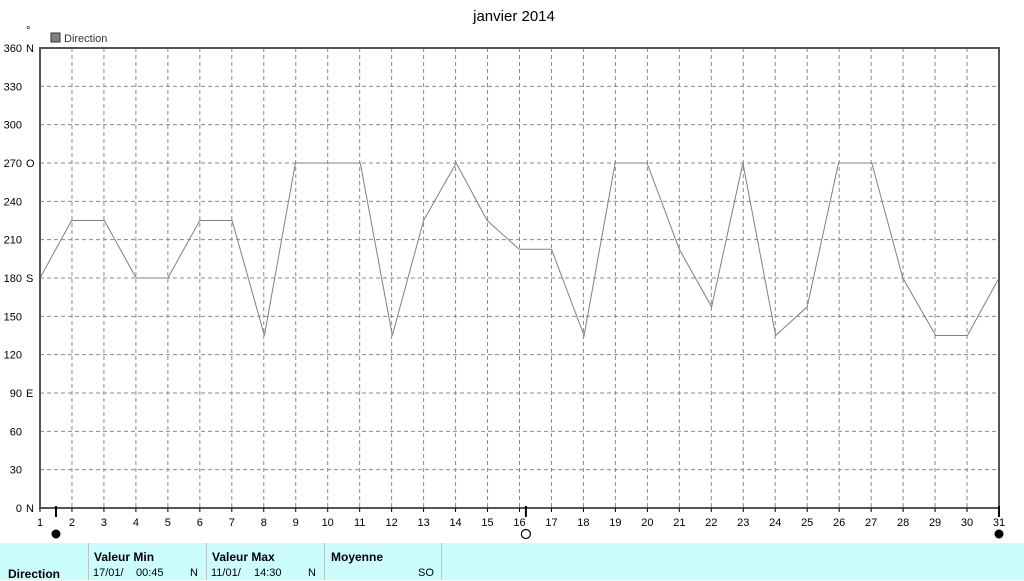 This screenshot has width=1024, height=581. Describe the element at coordinates (264, 523) in the screenshot. I see `x-tick-label: 8` at that location.